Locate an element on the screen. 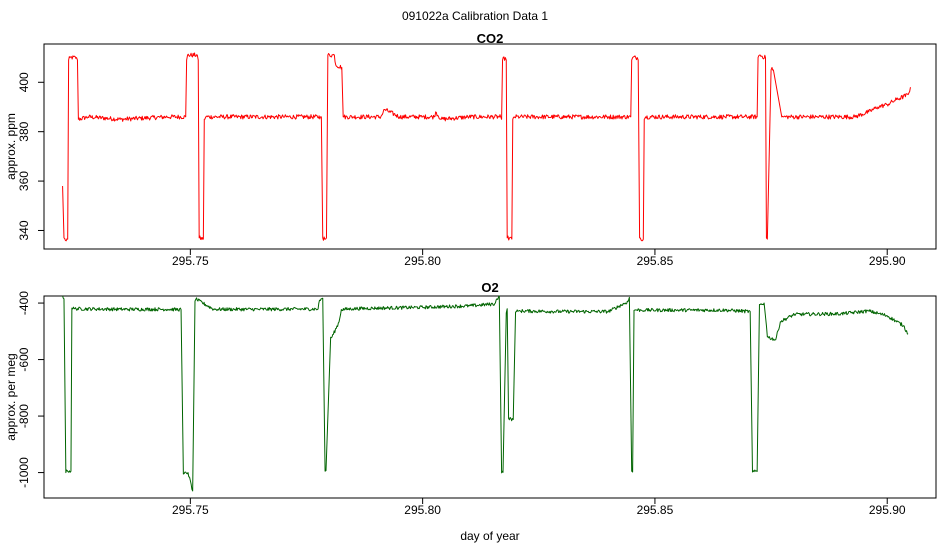 This screenshot has width=950, height=550. co2-y-axis-label: approx. ppm is located at coordinates (11, 146).